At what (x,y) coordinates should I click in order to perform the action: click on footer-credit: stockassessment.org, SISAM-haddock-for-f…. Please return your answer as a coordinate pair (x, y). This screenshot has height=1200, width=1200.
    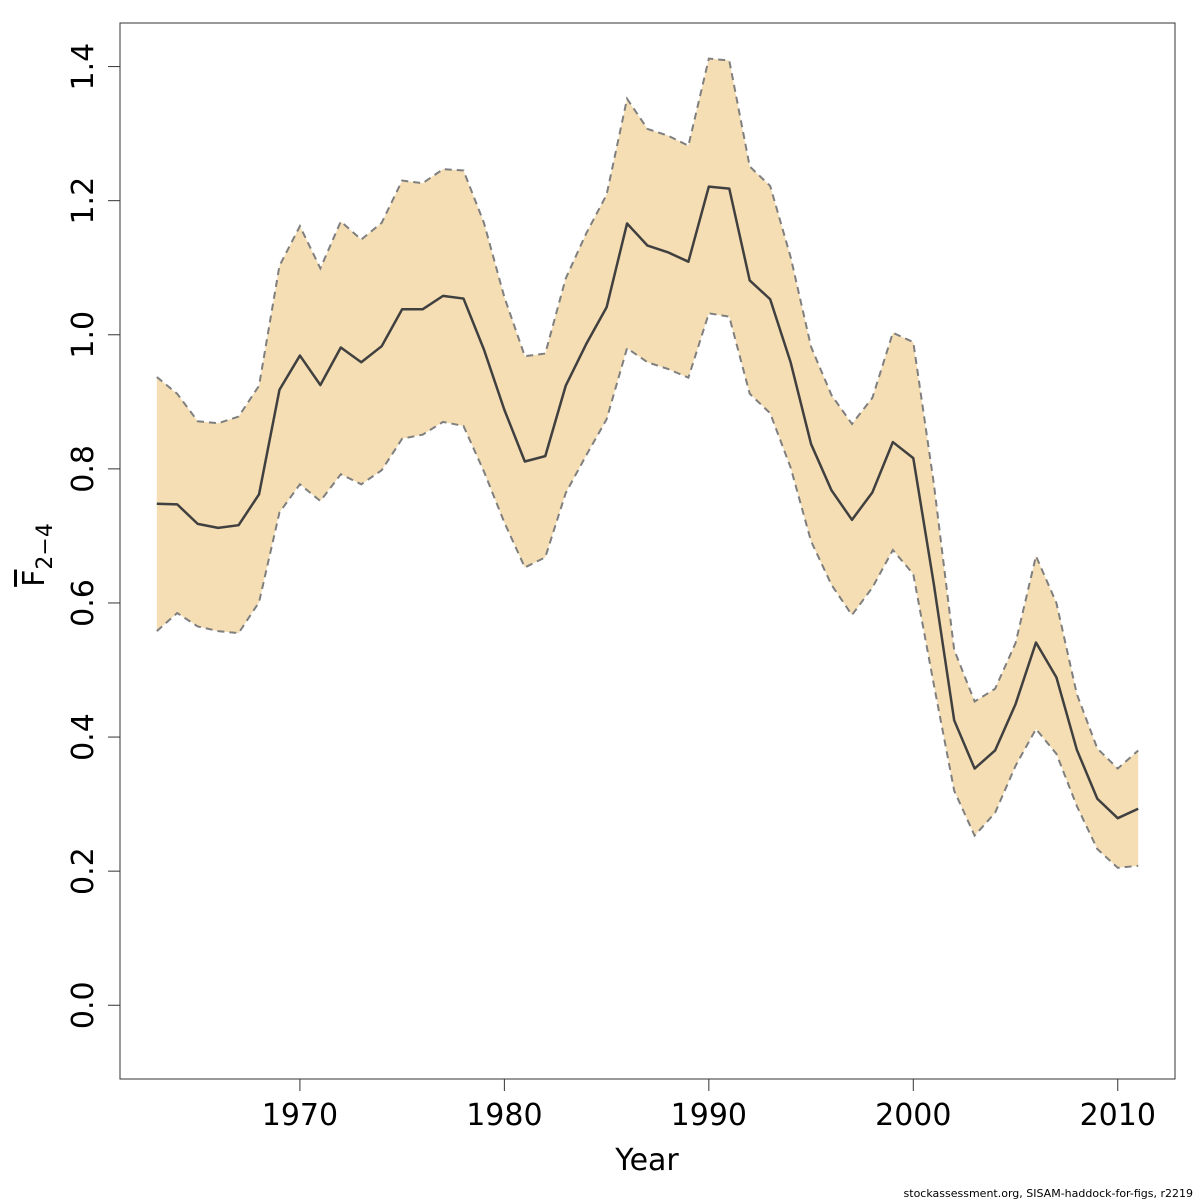
    Looking at the image, I should click on (1048, 1193).